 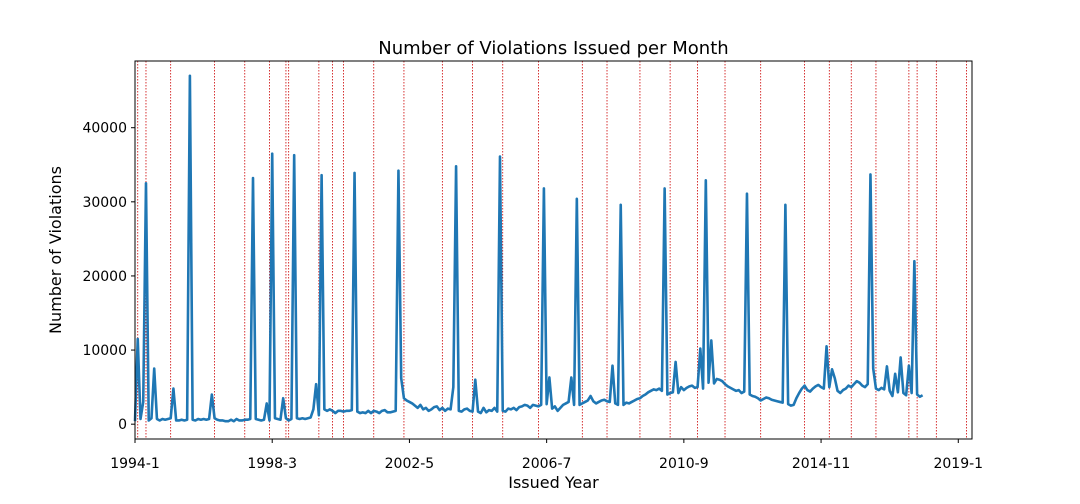 What do you see at coordinates (821, 464) in the screenshot?
I see `x-tick-label: 2014-11` at bounding box center [821, 464].